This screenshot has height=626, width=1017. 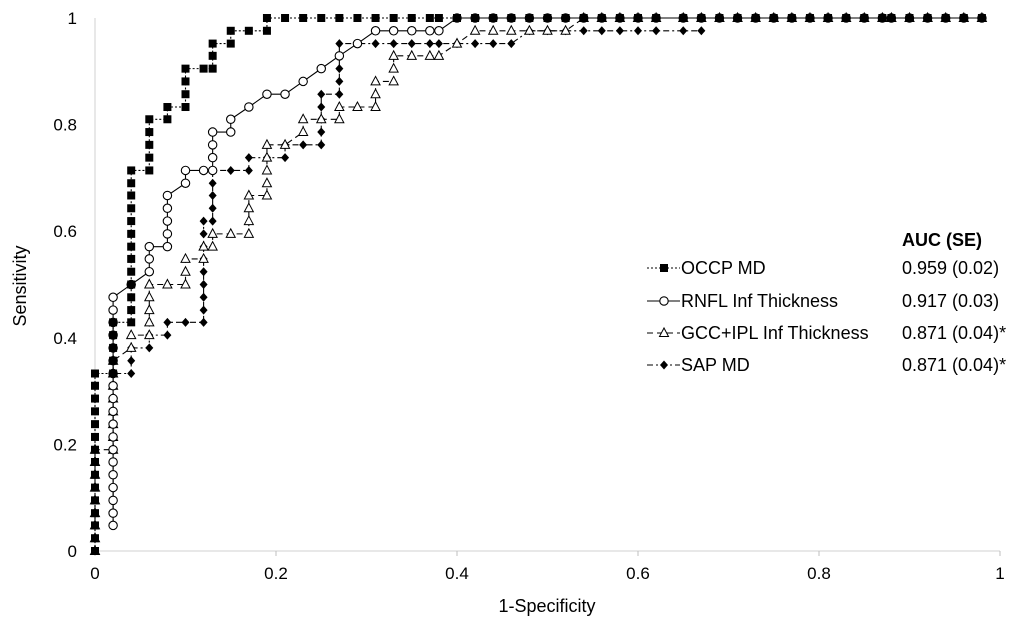 What do you see at coordinates (20, 285) in the screenshot?
I see `y-axis-title: Sensitivity` at bounding box center [20, 285].